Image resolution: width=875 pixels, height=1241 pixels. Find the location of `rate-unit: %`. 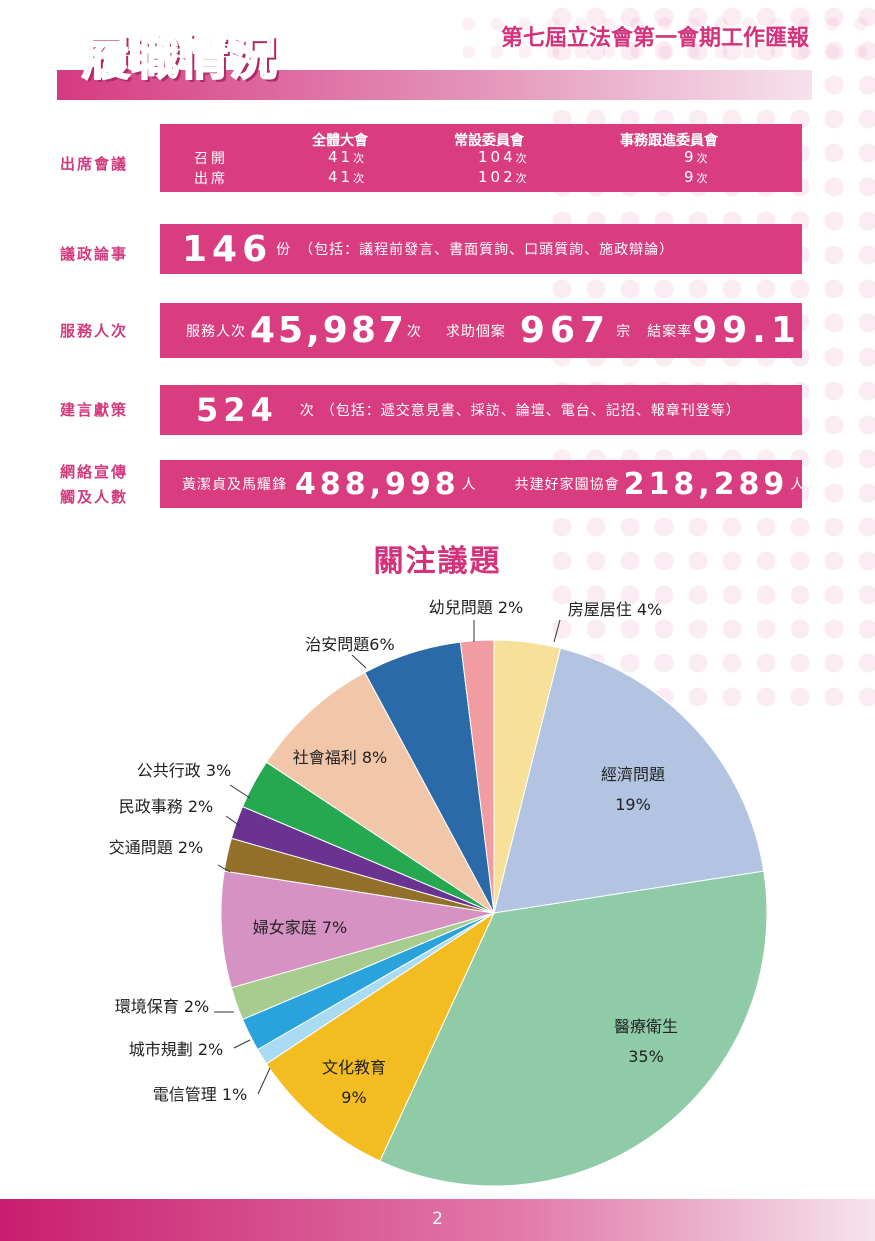

rate-unit: % is located at coordinates (812, 330).